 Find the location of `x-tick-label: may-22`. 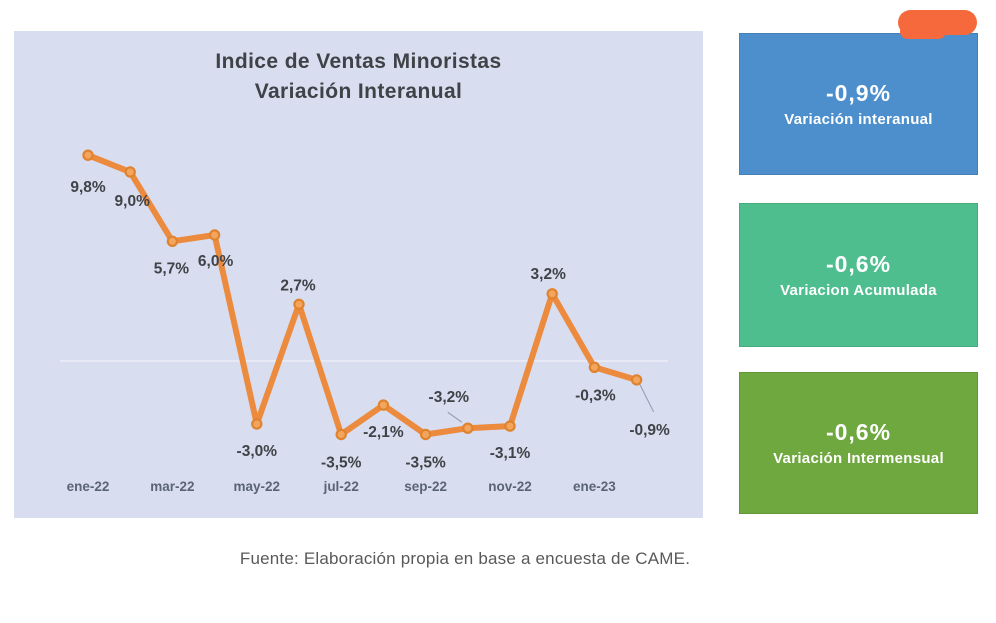

x-tick-label: may-22 is located at coordinates (257, 486).